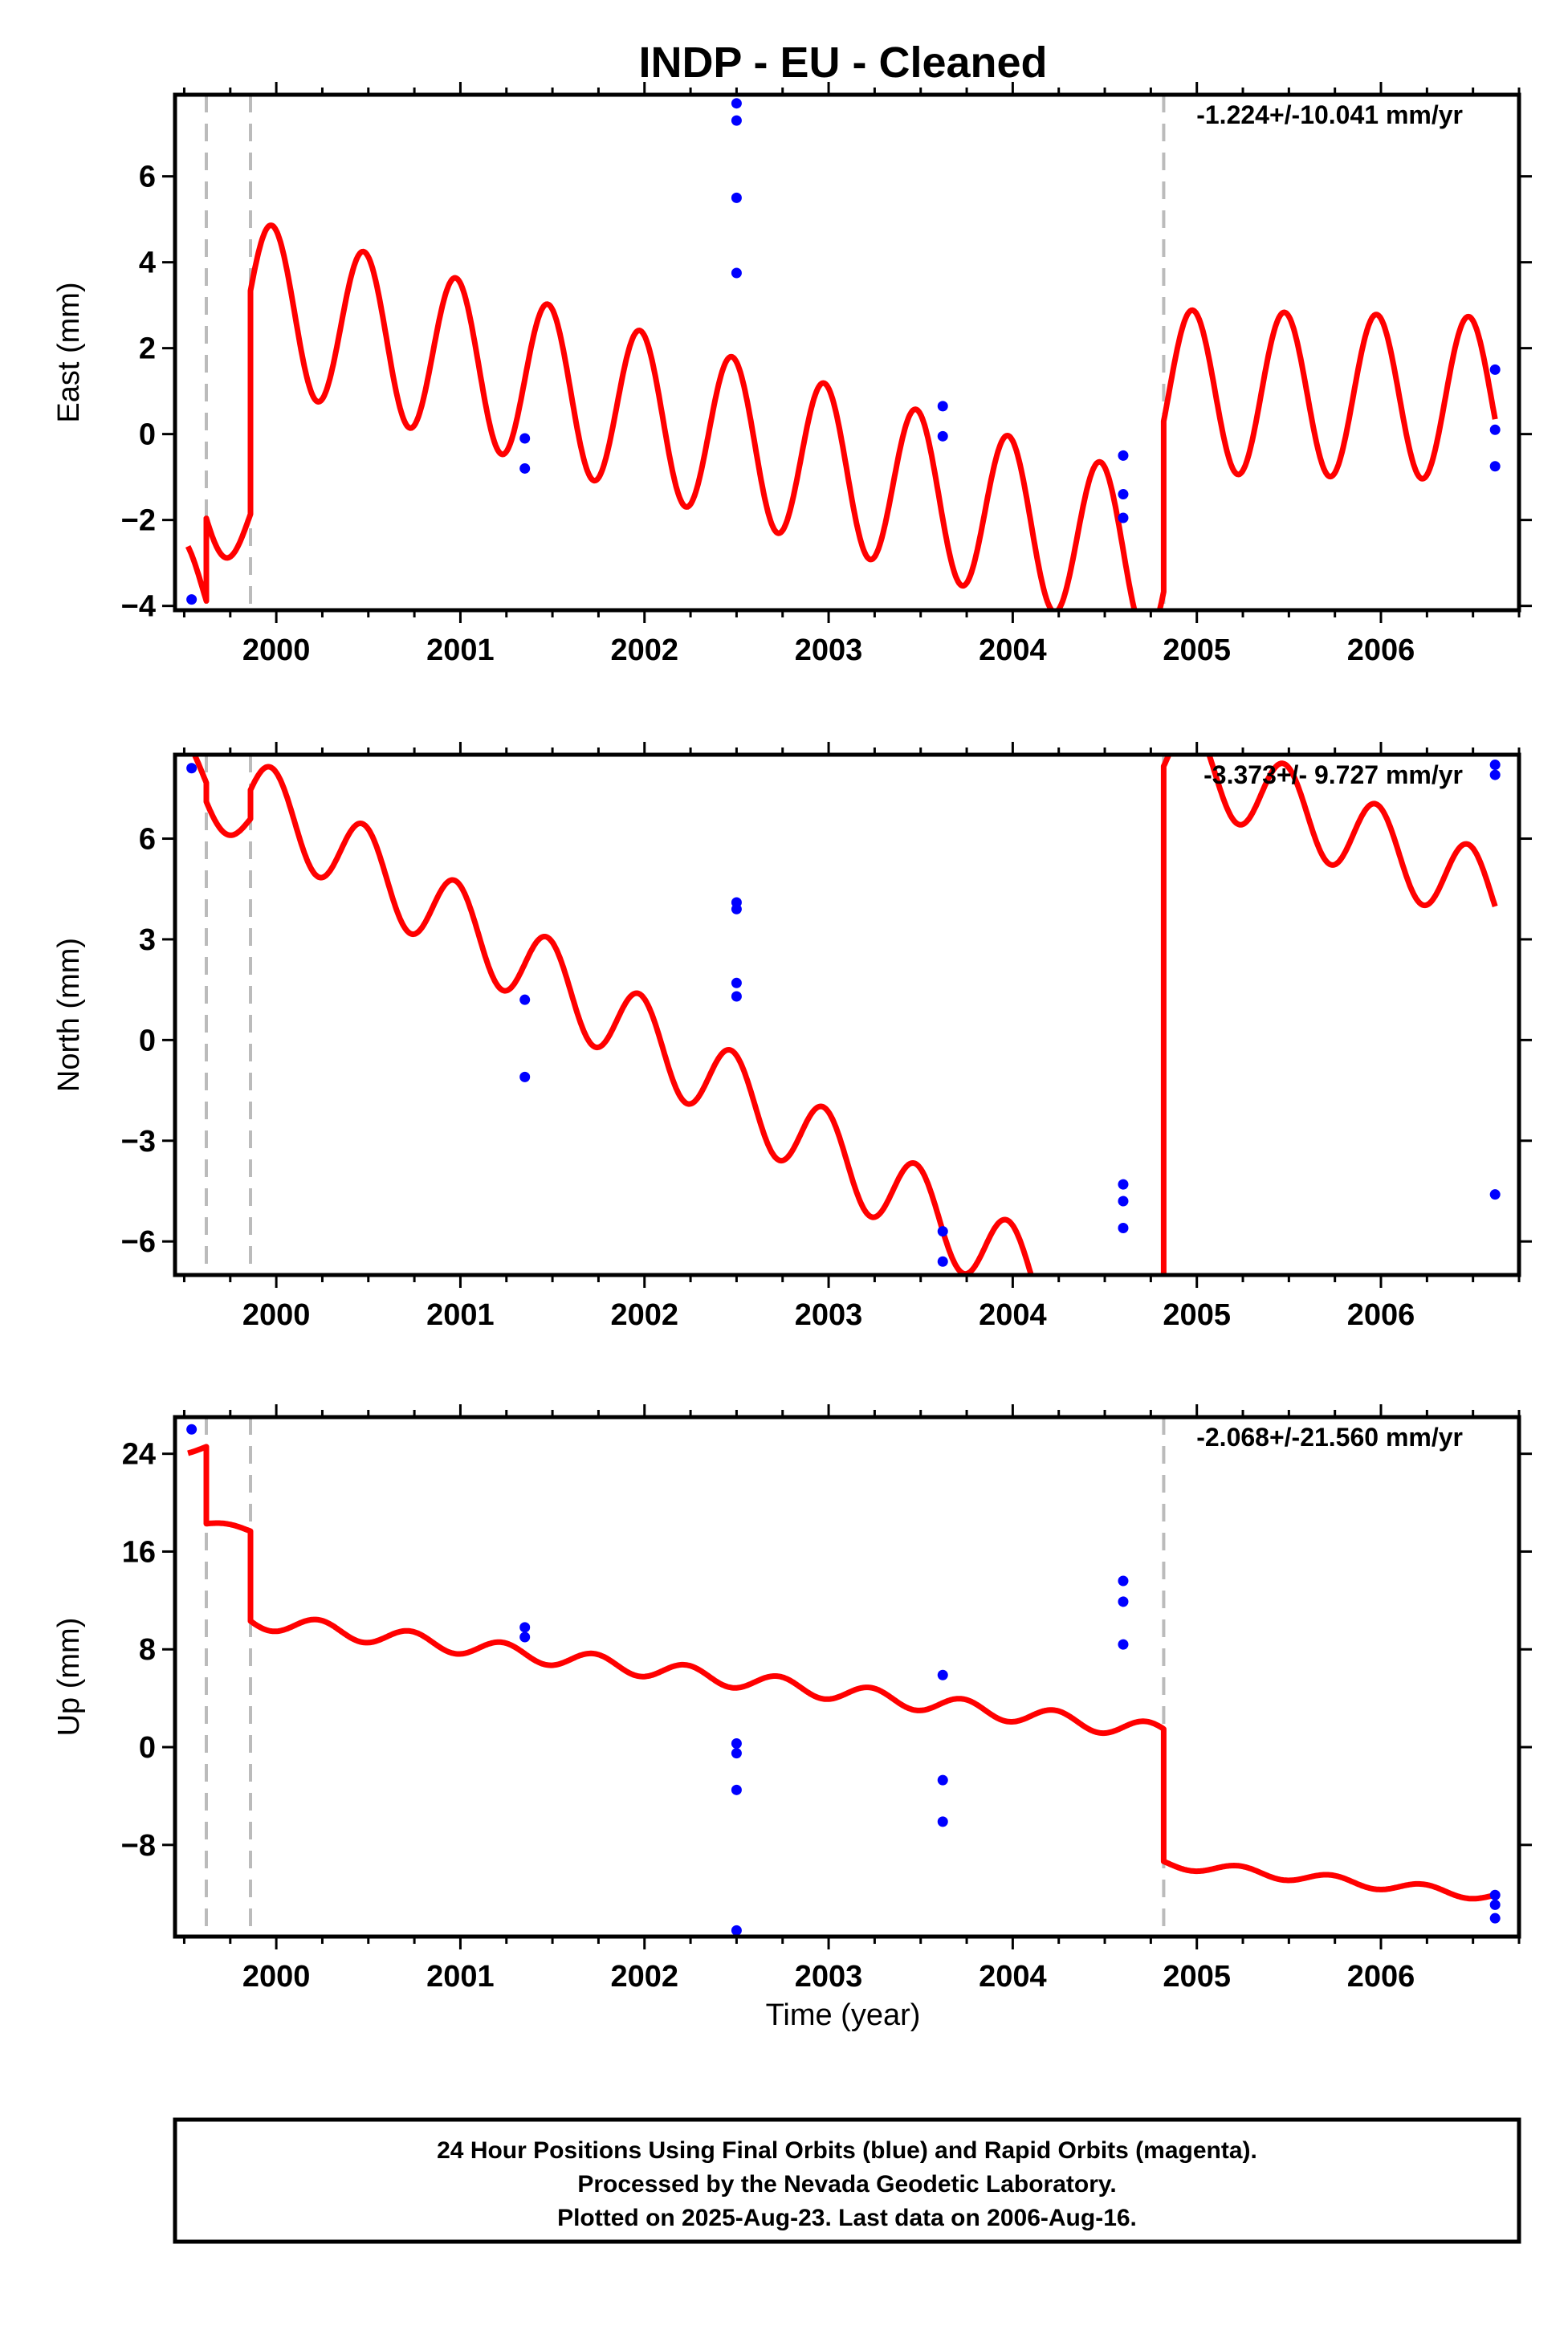 The width and height of the screenshot is (1568, 2330). I want to click on x-axis-label: Time (year), so click(843, 2015).